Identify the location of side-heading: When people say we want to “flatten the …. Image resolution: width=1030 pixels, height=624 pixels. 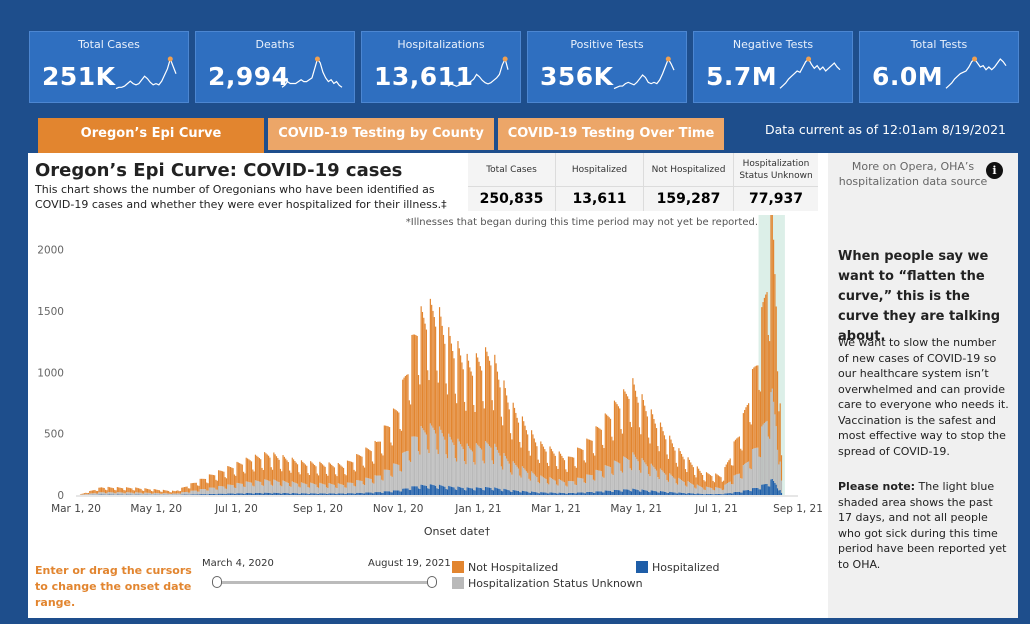
(919, 296).